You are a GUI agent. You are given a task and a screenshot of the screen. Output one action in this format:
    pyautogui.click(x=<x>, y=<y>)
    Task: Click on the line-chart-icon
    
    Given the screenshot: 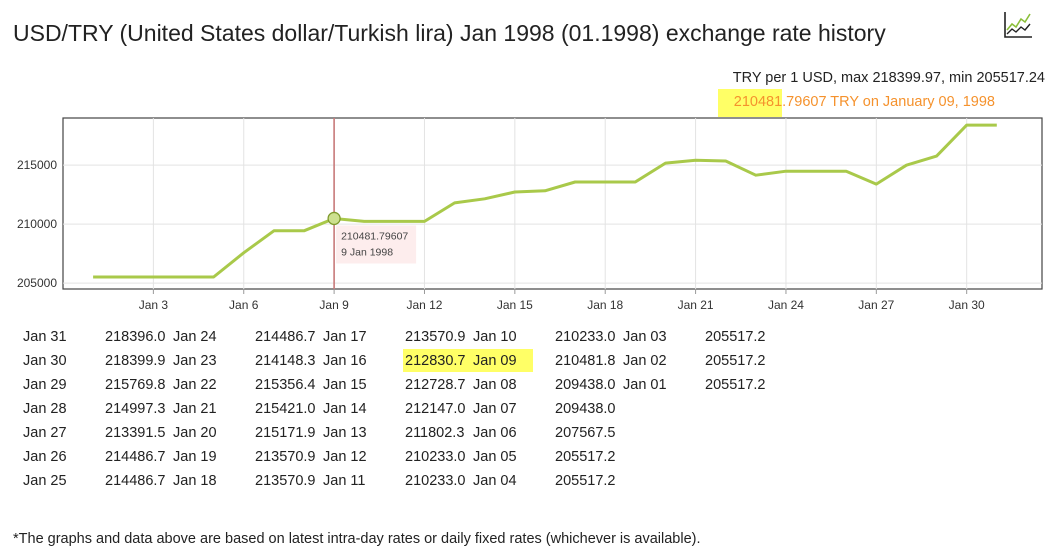 What is the action you would take?
    pyautogui.click(x=1018, y=25)
    